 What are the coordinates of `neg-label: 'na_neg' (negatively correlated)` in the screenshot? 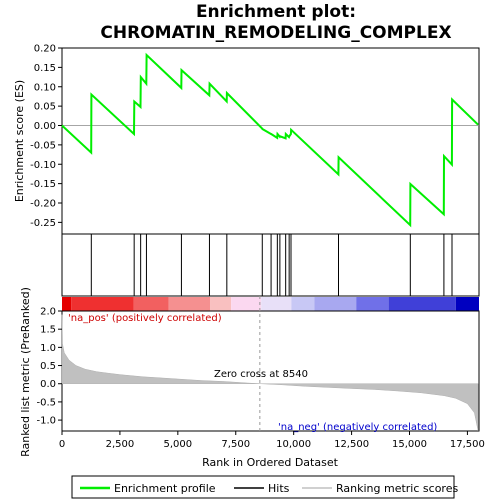 It's located at (357, 427).